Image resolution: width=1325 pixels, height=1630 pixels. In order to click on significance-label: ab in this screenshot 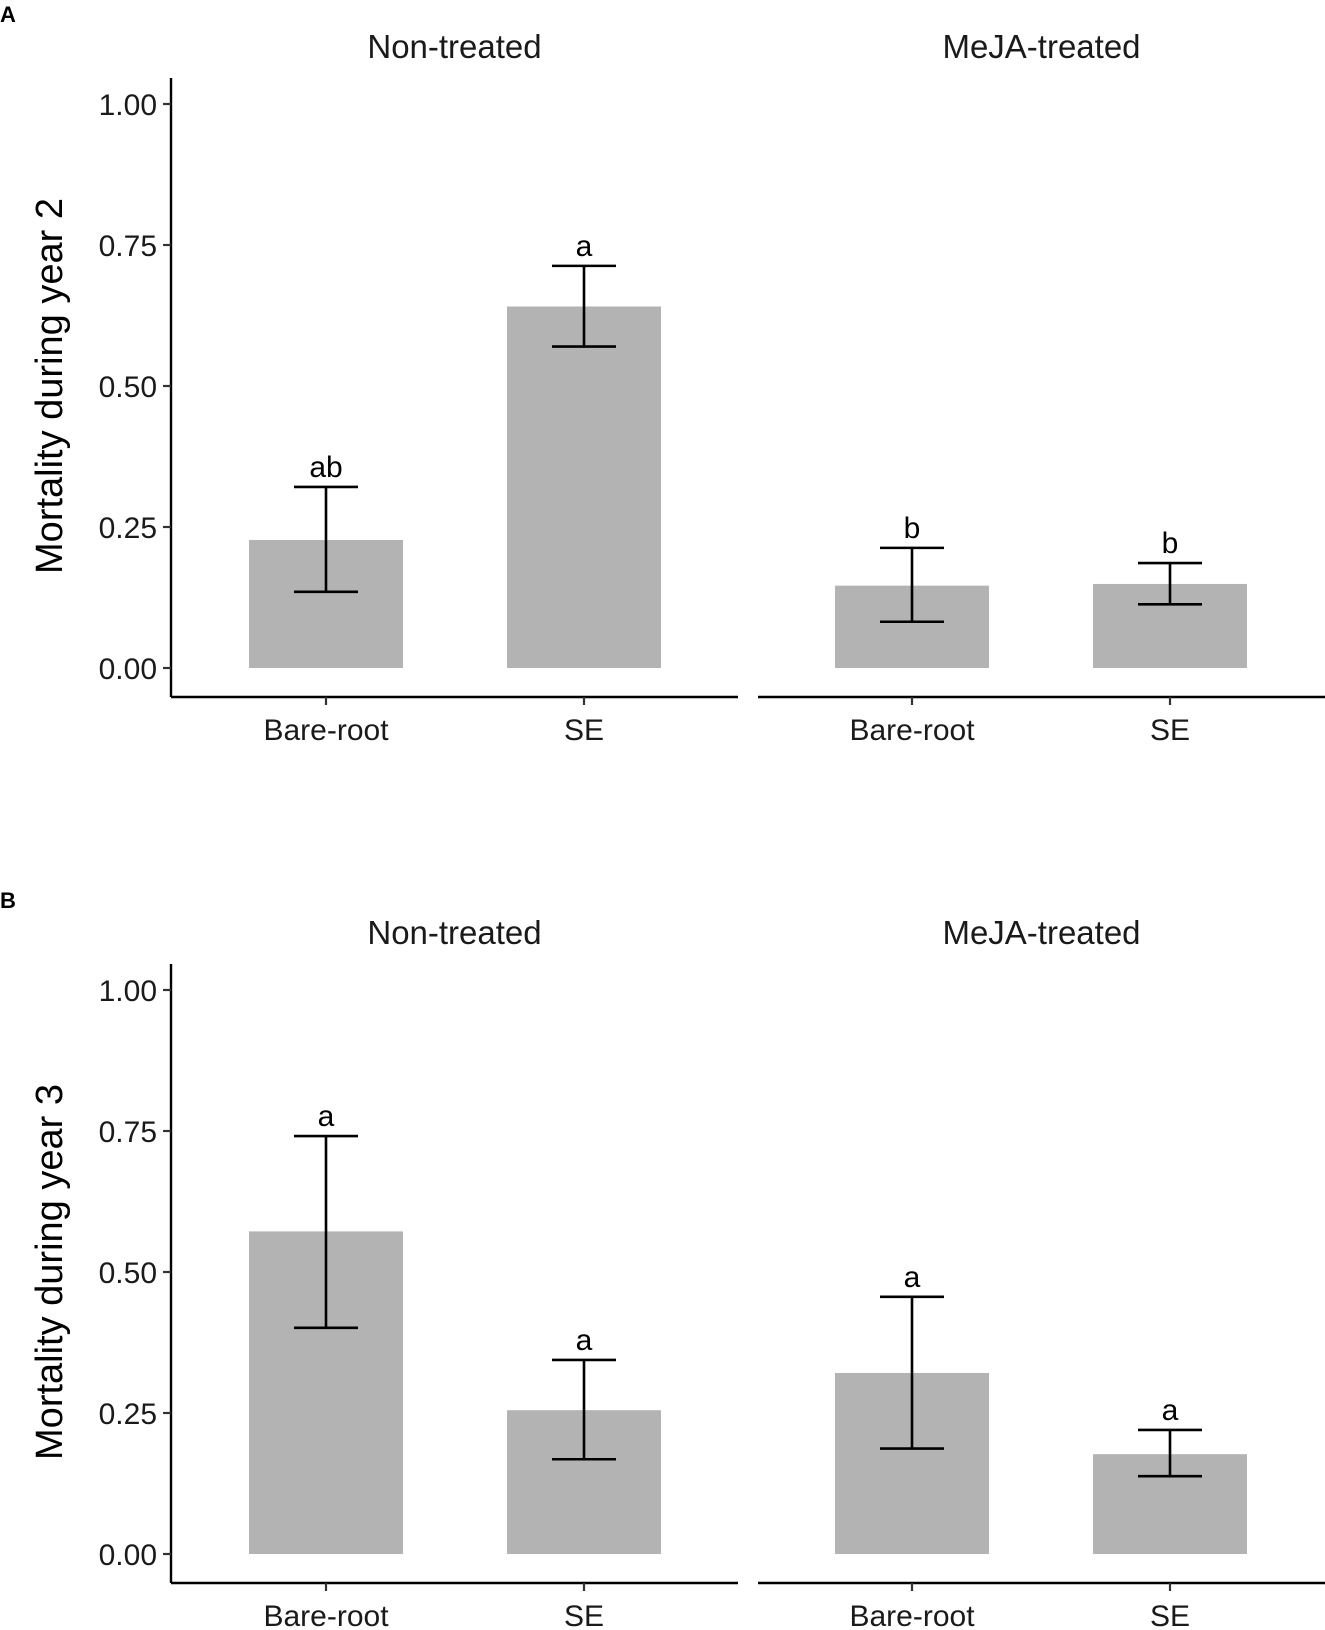, I will do `click(325, 467)`.